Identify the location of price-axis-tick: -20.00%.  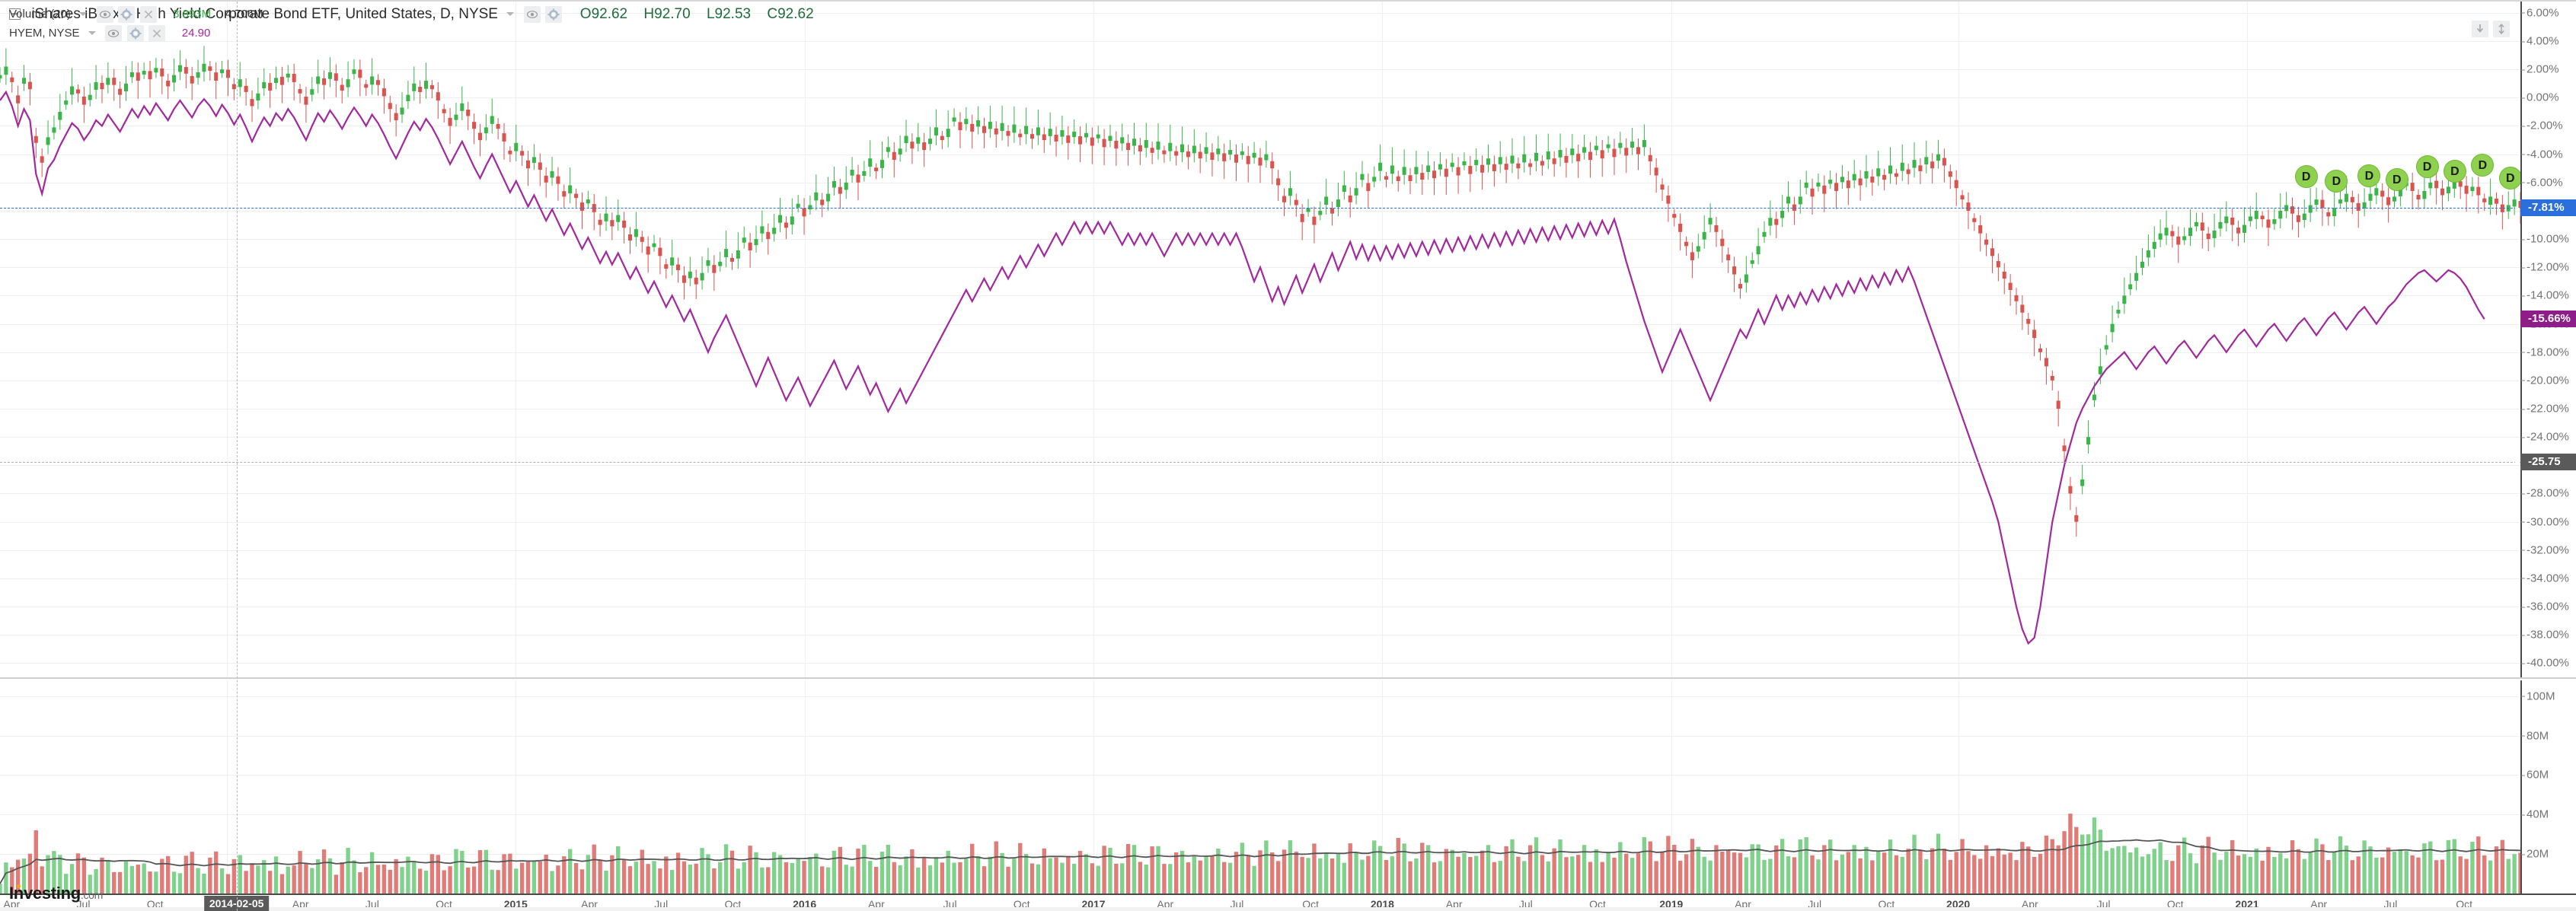
(2545, 380).